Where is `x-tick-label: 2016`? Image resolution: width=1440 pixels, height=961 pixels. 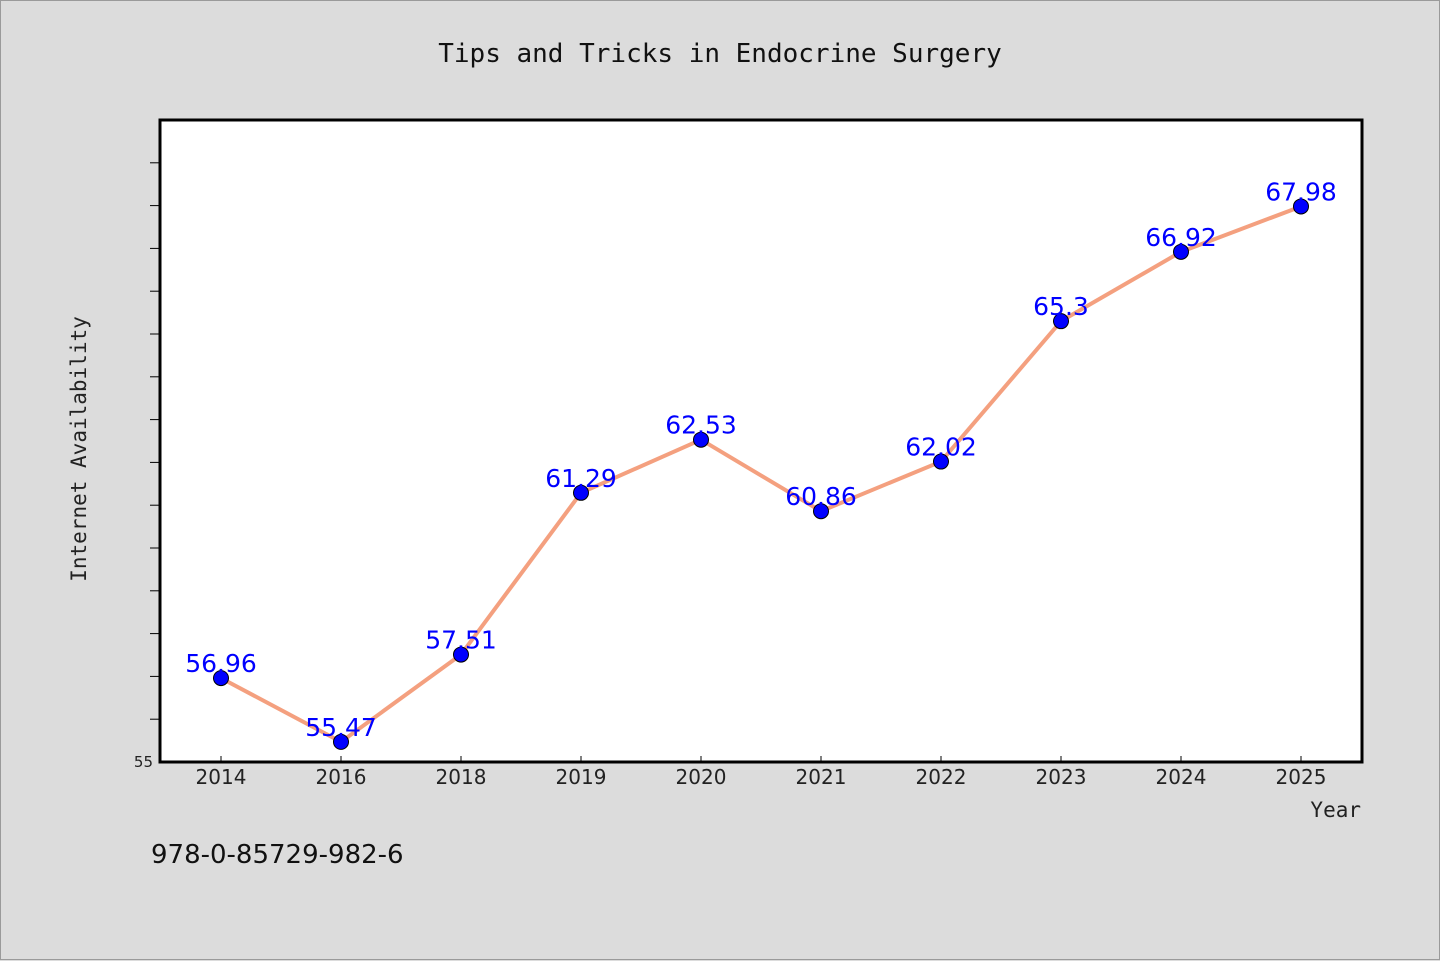
x-tick-label: 2016 is located at coordinates (341, 777).